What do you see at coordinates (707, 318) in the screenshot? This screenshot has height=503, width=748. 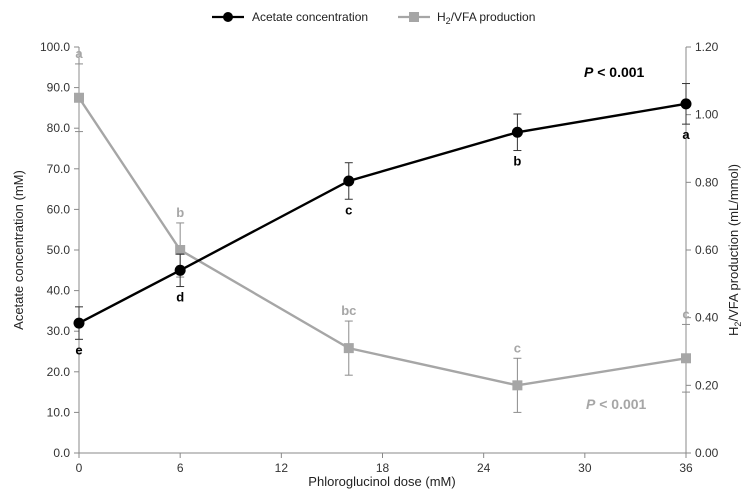 I see `right-tick-label: 0.40` at bounding box center [707, 318].